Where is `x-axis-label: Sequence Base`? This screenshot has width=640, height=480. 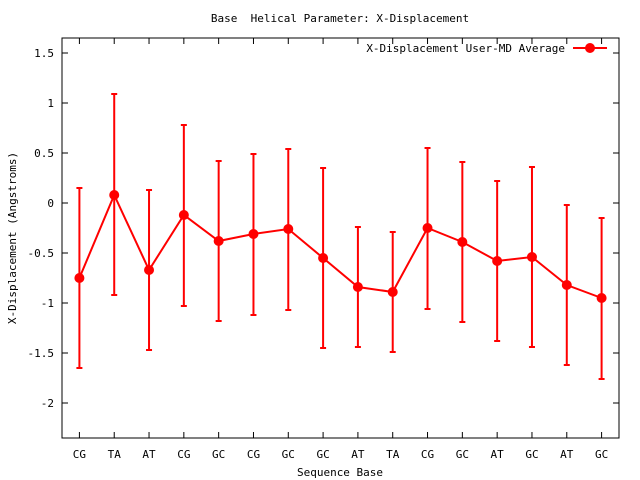 x-axis-label: Sequence Base is located at coordinates (340, 472).